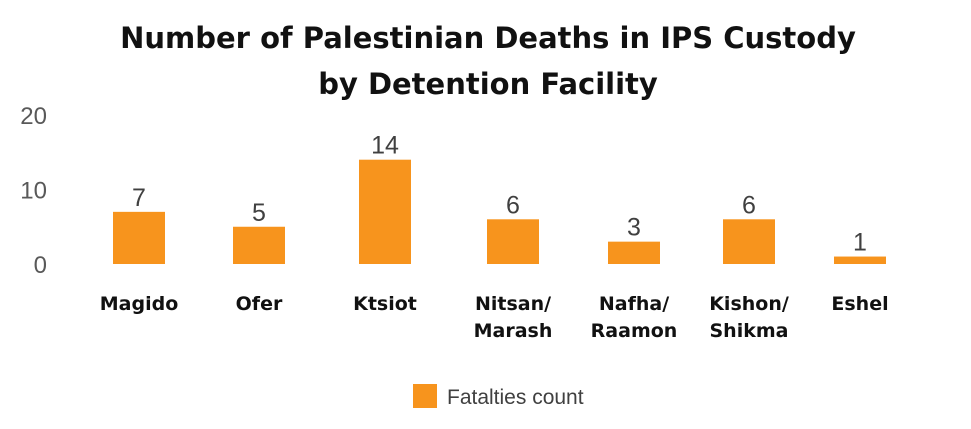 This screenshot has height=429, width=971. Describe the element at coordinates (385, 304) in the screenshot. I see `category-label-2: Ktsiot` at that location.